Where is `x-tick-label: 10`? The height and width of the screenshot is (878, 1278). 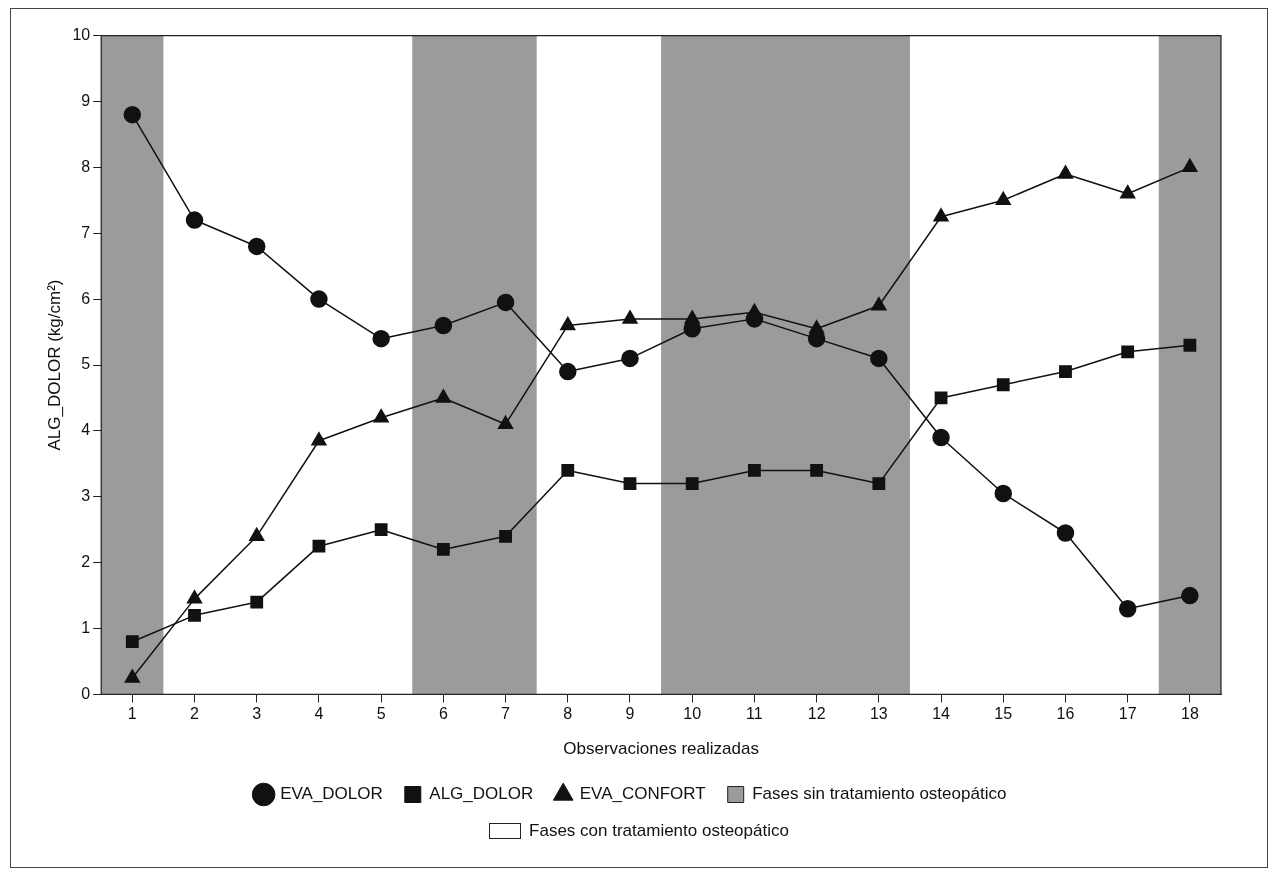
x-tick-label: 10 is located at coordinates (692, 714).